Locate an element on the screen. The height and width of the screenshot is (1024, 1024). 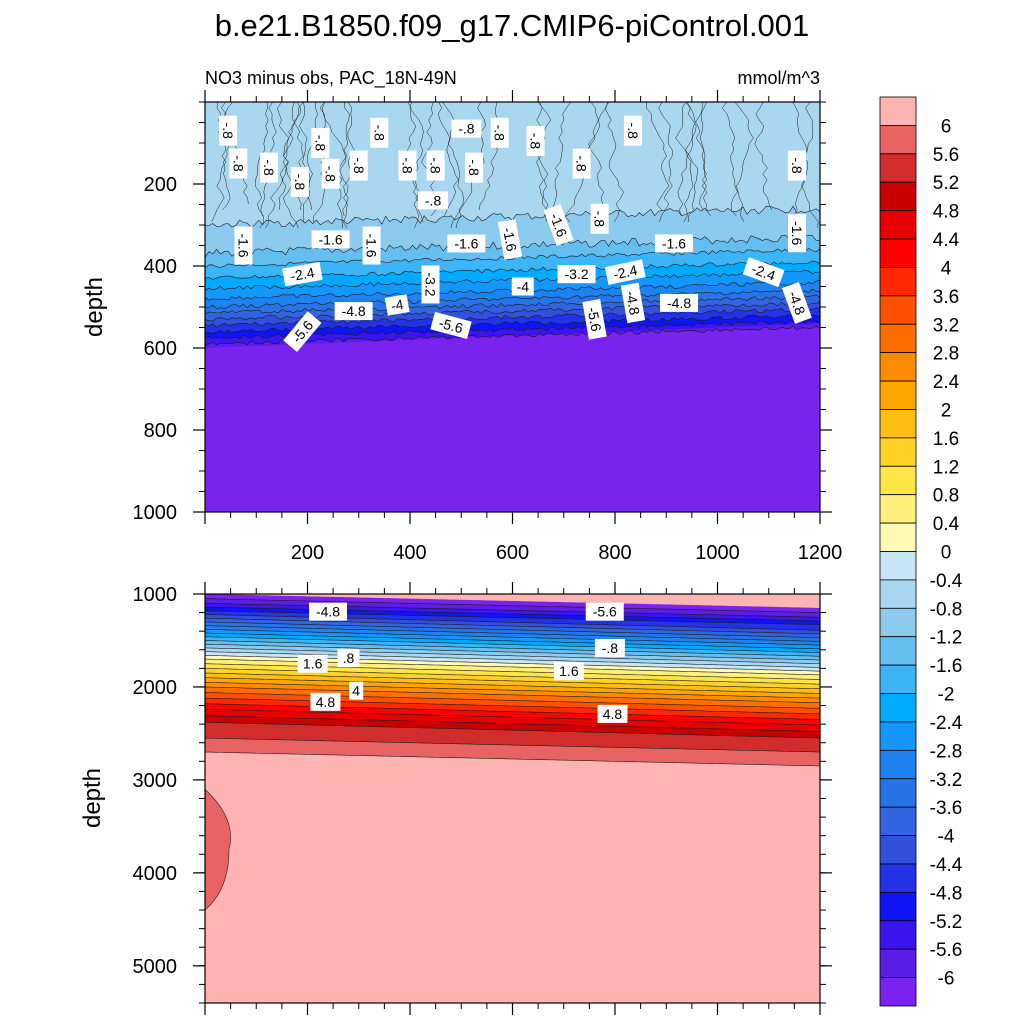
colorbar-label-2: 5.2 is located at coordinates (946, 183).